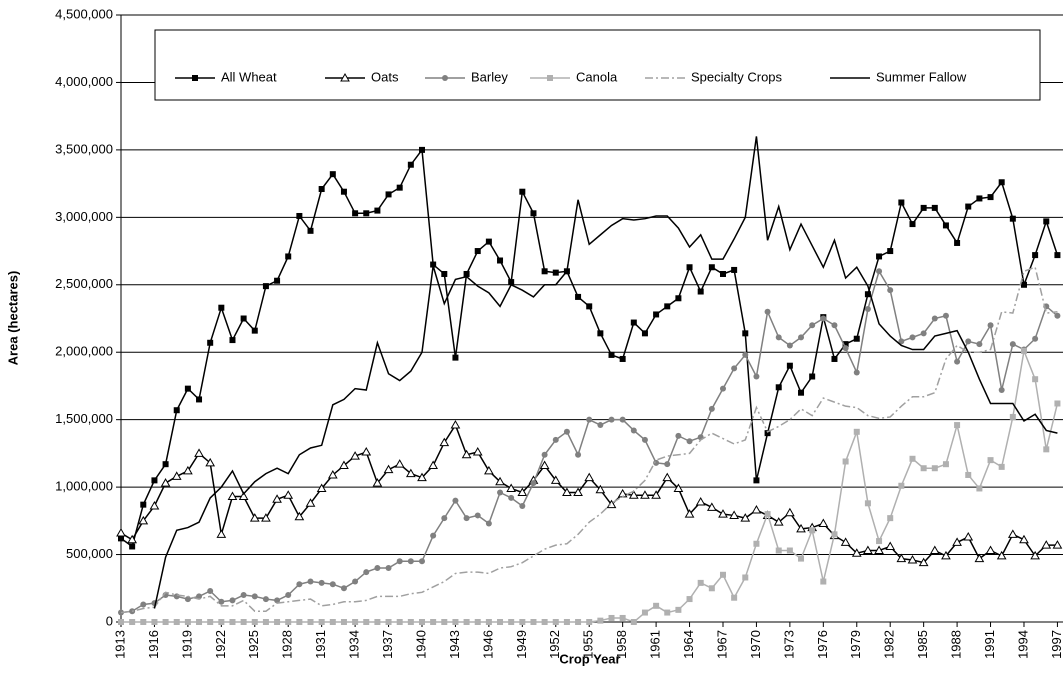 This screenshot has height=678, width=1063. I want to click on x-tick-label: 1991, so click(989, 644).